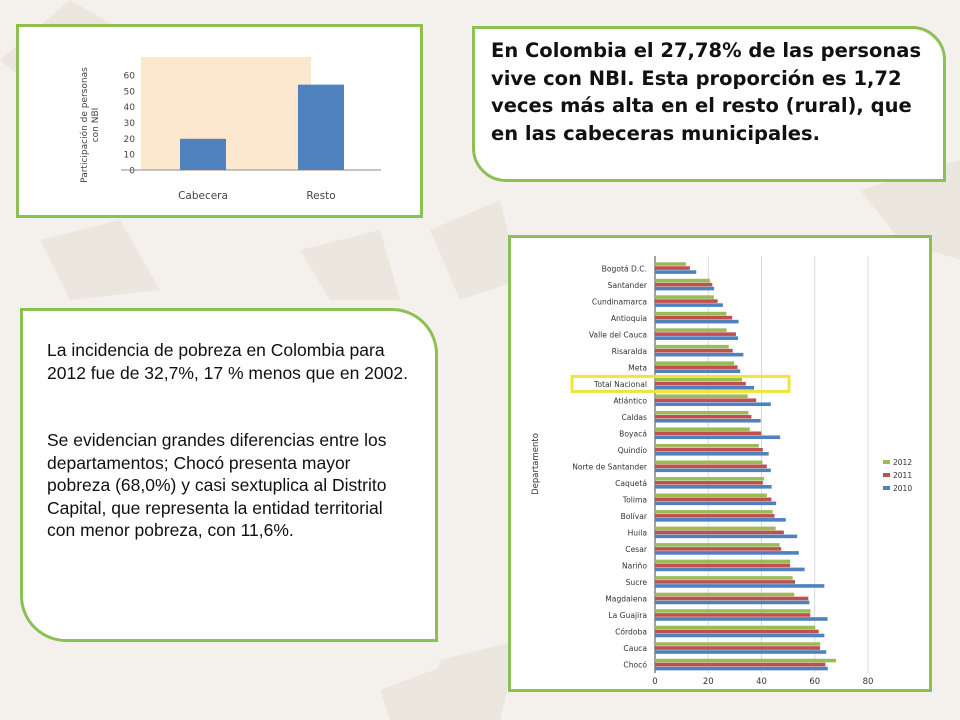  I want to click on y-axis-title-line-2: con NBI, so click(96, 125).